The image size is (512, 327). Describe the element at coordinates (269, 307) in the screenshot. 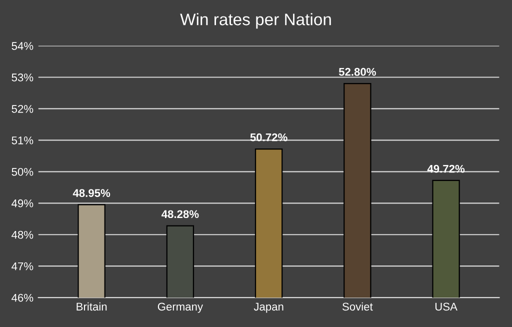

I see `x-tick-label: Japan` at that location.